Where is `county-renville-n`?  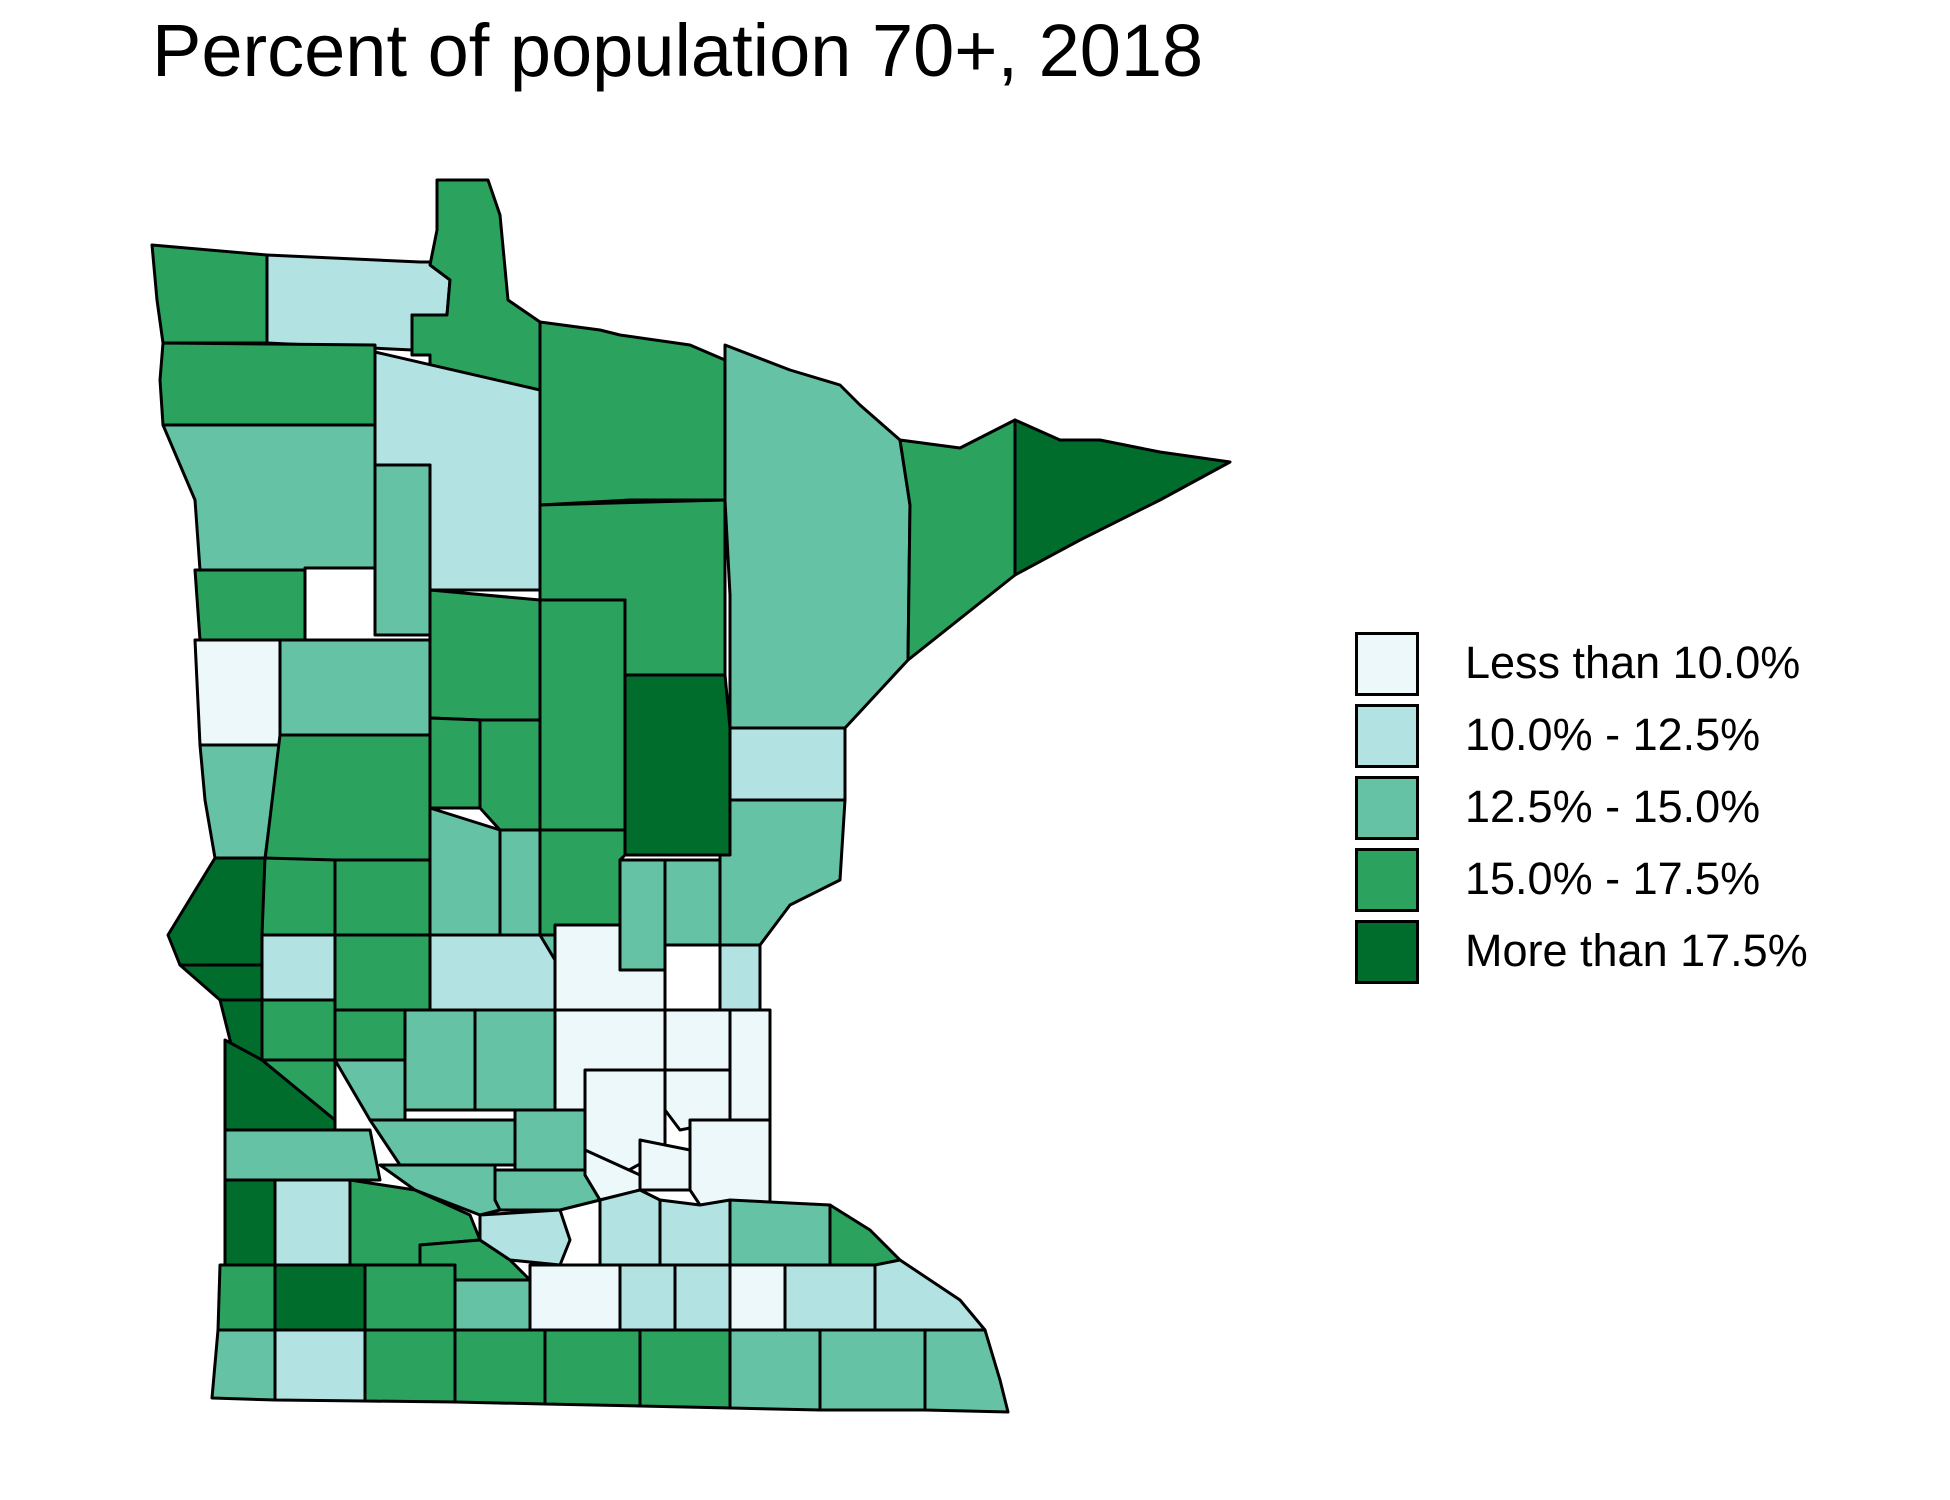 county-renville-n is located at coordinates (442, 1142).